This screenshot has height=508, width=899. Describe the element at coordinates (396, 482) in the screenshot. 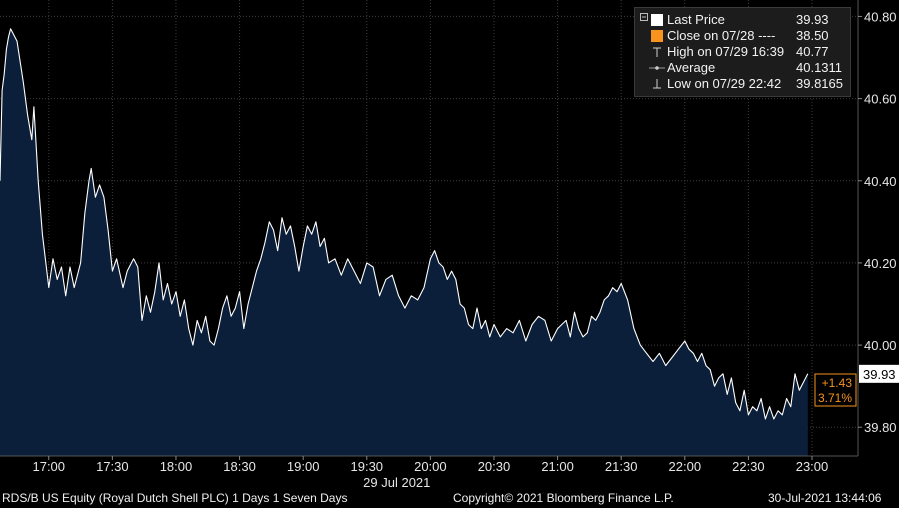

I see `date-label: 29 Jul 2021` at that location.